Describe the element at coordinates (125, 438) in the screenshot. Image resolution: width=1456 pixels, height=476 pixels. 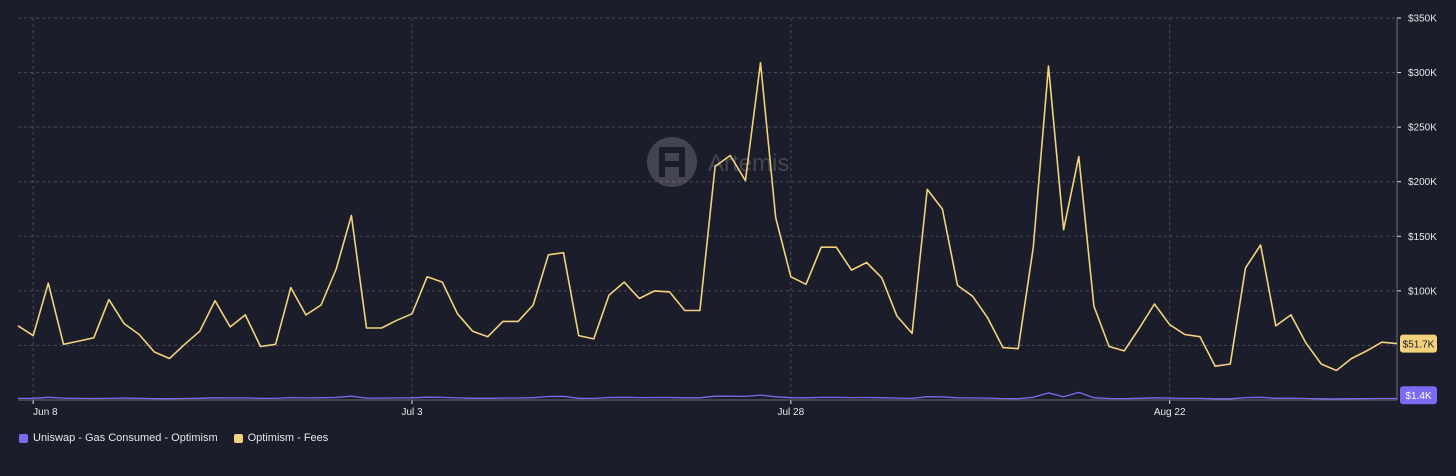
I see `legend-label-gas: Uniswap - Gas Consumed - Optimism` at that location.